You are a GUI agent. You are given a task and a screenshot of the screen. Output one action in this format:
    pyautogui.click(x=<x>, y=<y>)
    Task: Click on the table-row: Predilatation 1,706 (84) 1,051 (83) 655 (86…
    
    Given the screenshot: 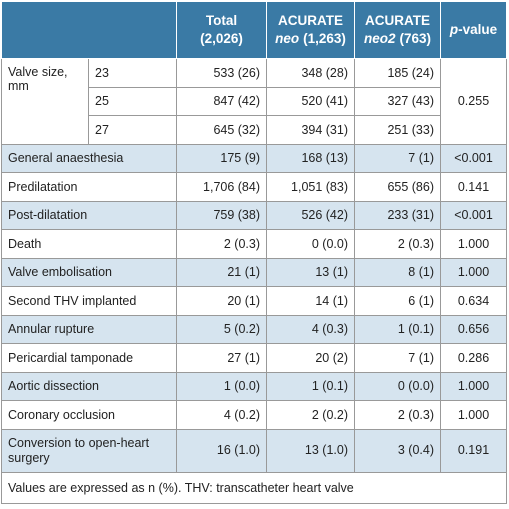 What is the action you would take?
    pyautogui.click(x=254, y=187)
    